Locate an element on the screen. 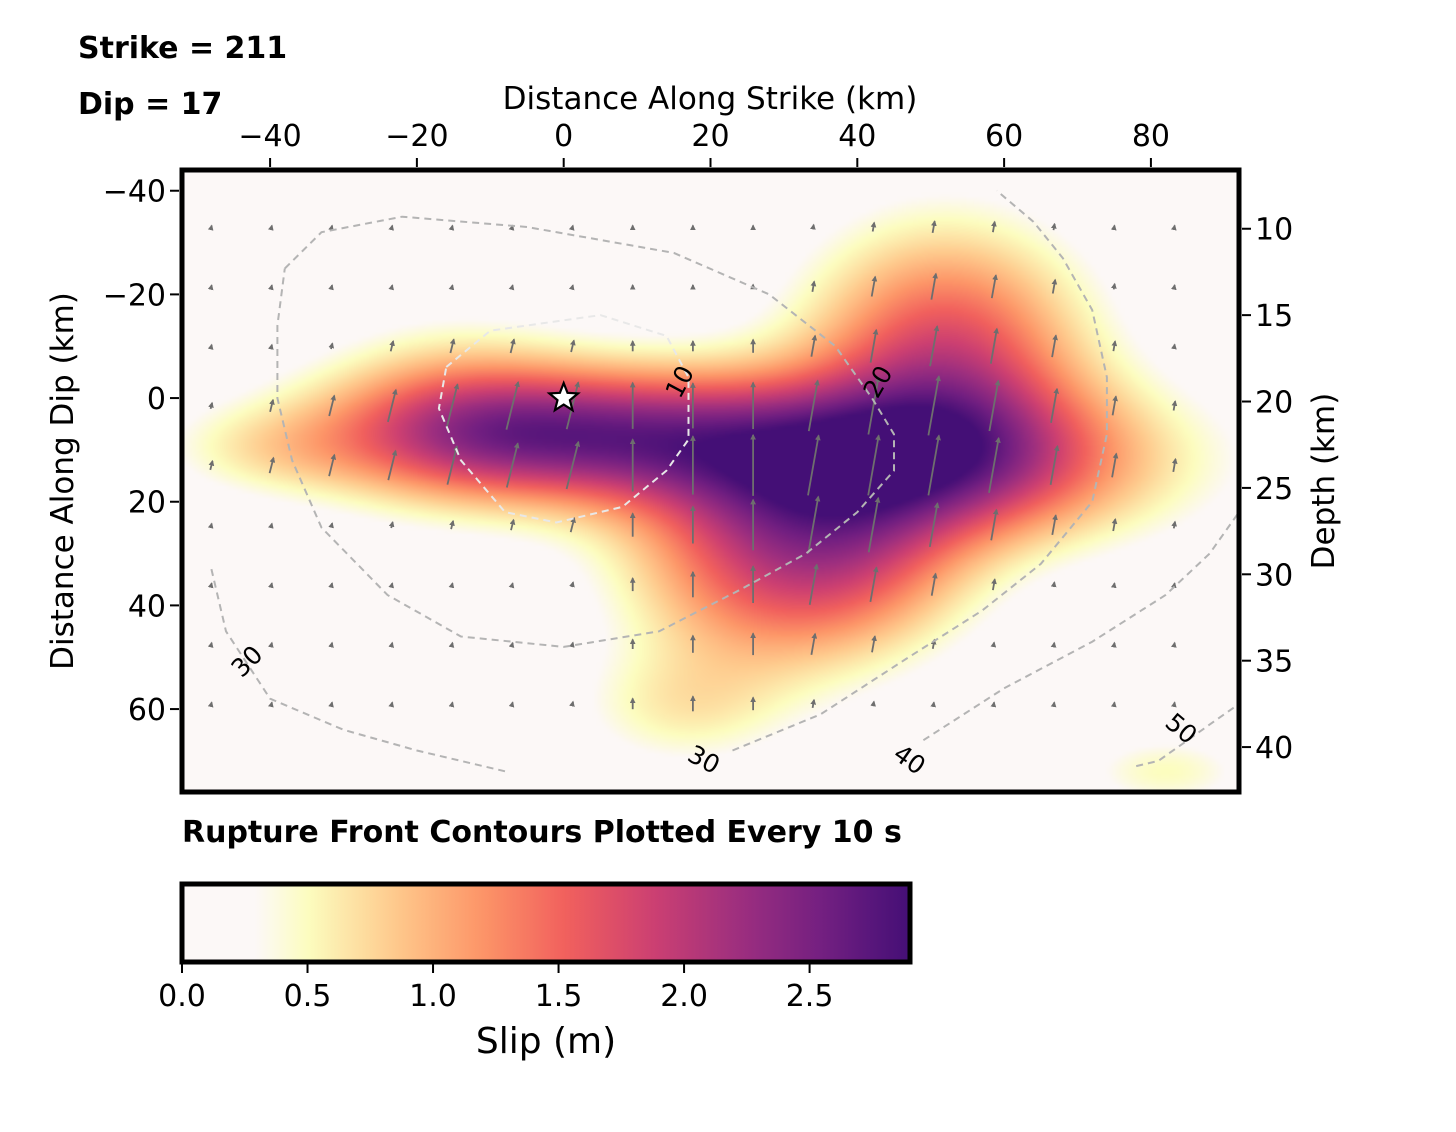  colorbar-tick-label: 2.5 is located at coordinates (810, 996).